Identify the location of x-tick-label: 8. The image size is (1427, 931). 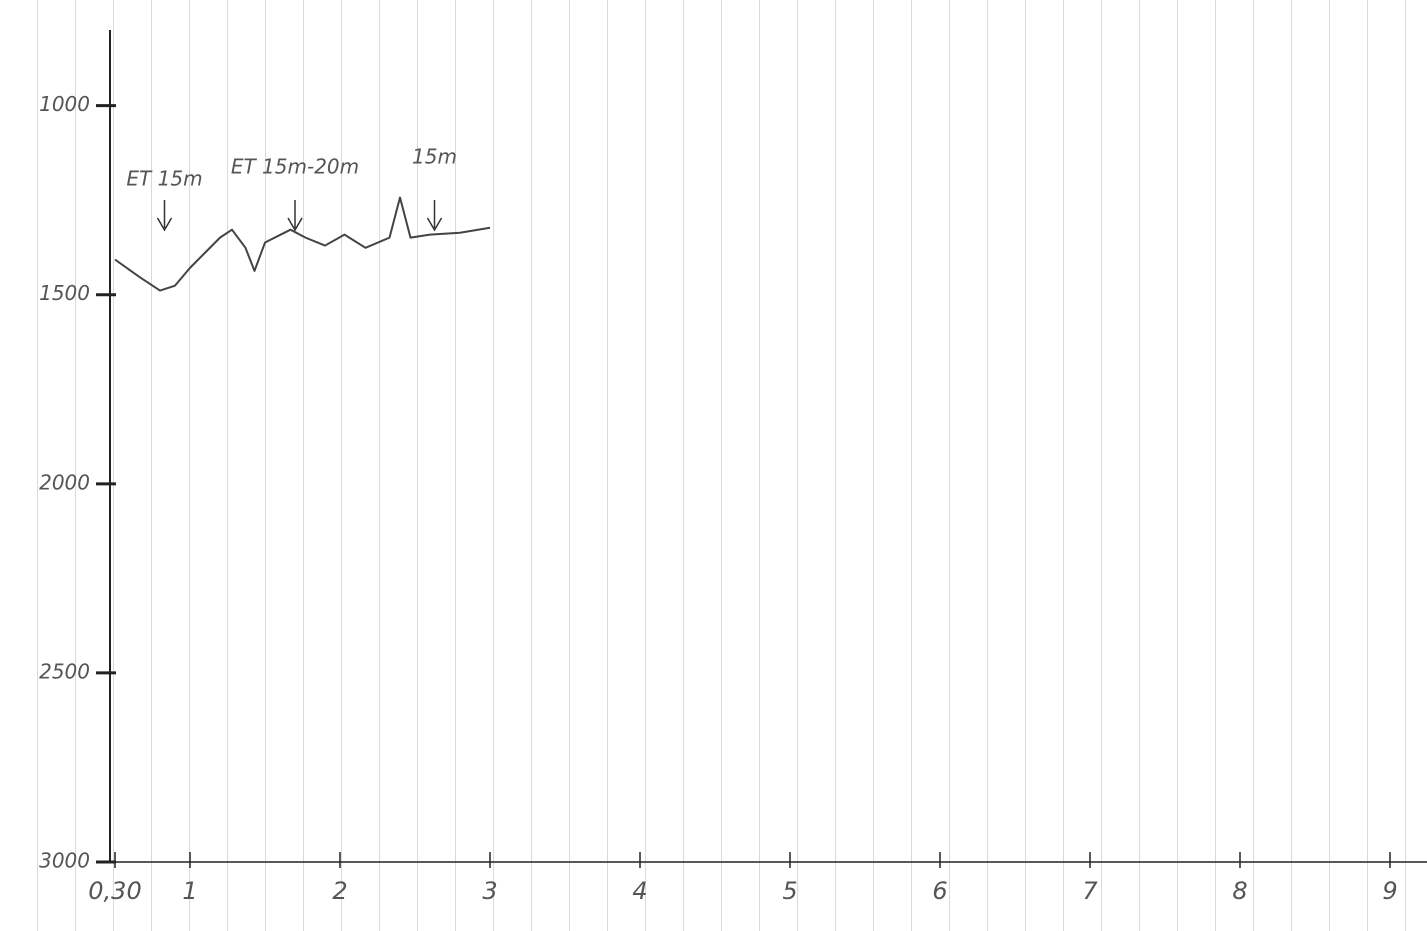
(1239, 891).